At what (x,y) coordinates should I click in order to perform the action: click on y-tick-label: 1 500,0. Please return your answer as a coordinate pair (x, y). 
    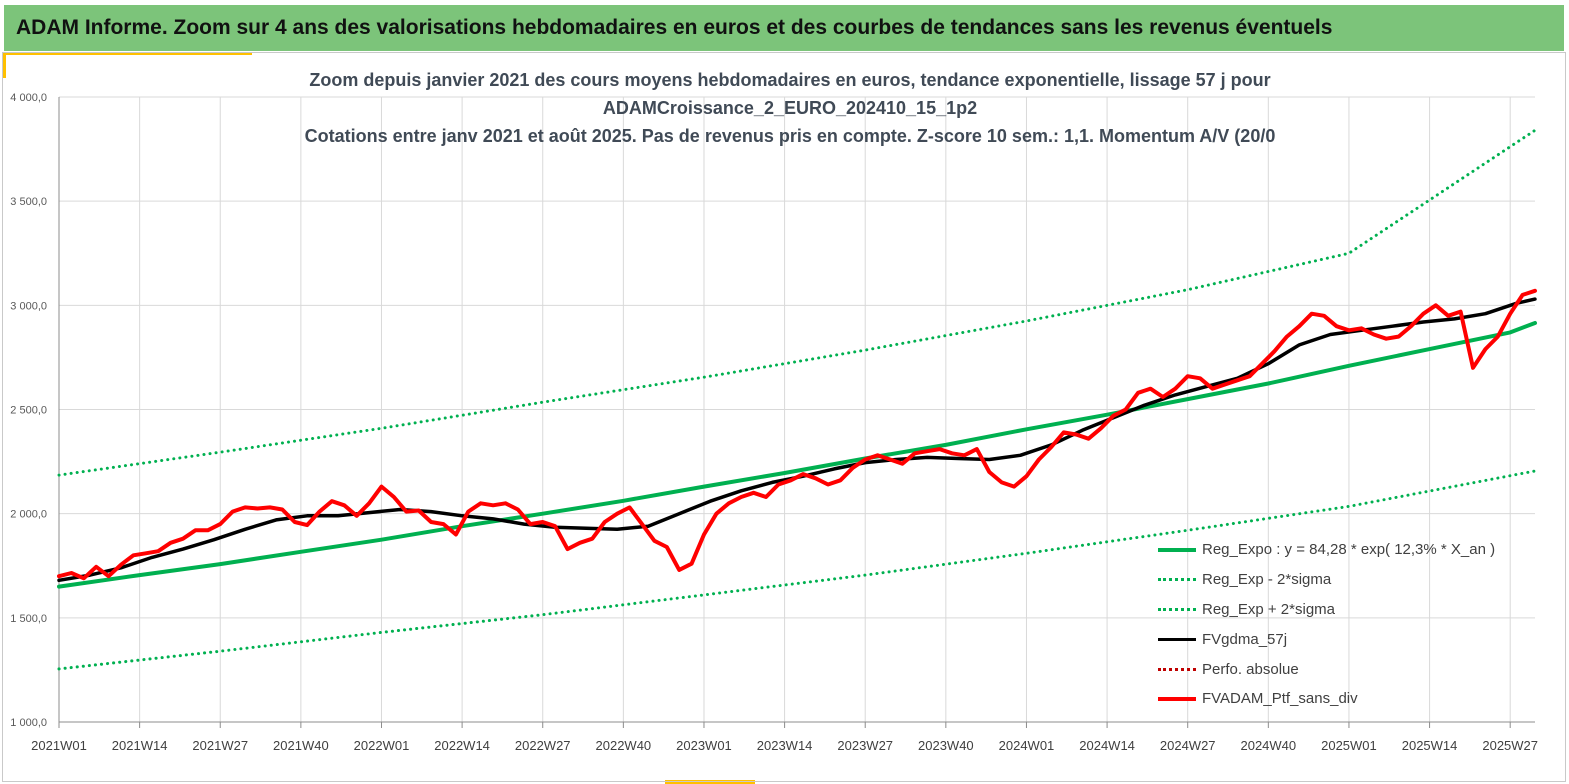
    Looking at the image, I should click on (28, 619).